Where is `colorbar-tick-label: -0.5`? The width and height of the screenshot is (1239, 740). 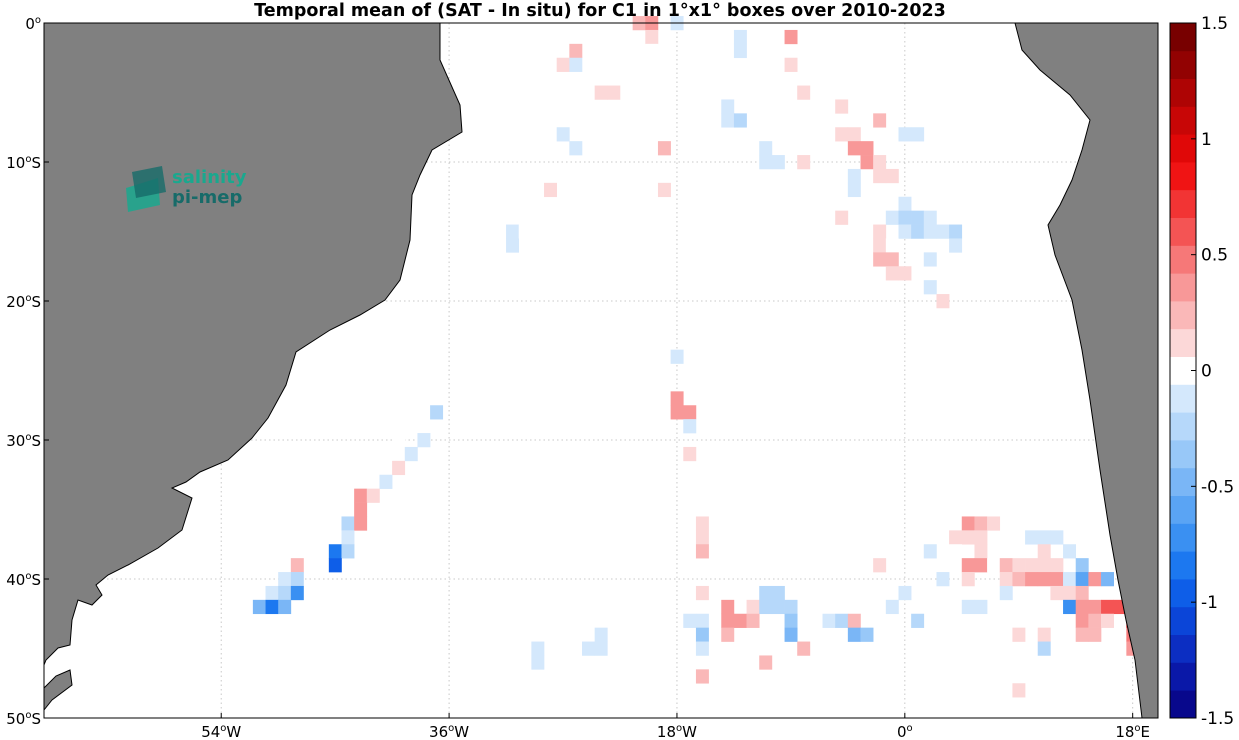 colorbar-tick-label: -0.5 is located at coordinates (1217, 487).